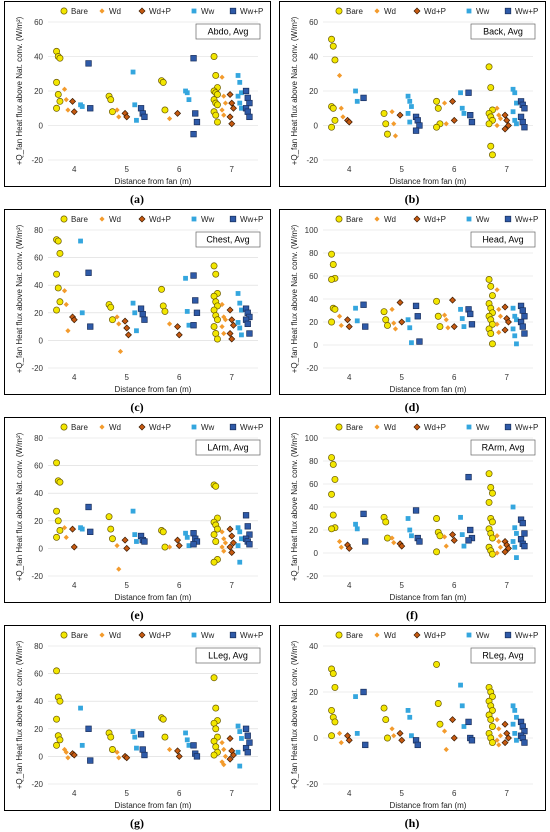 The image size is (550, 832). What do you see at coordinates (354, 11) in the screenshot?
I see `legend-label: Bare` at bounding box center [354, 11].